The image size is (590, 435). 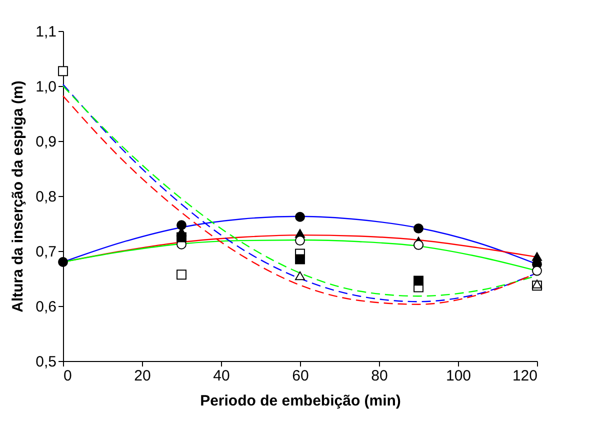 I want to click on y-axis-title: Altura da inserção da espiga (m), so click(x=18, y=196).